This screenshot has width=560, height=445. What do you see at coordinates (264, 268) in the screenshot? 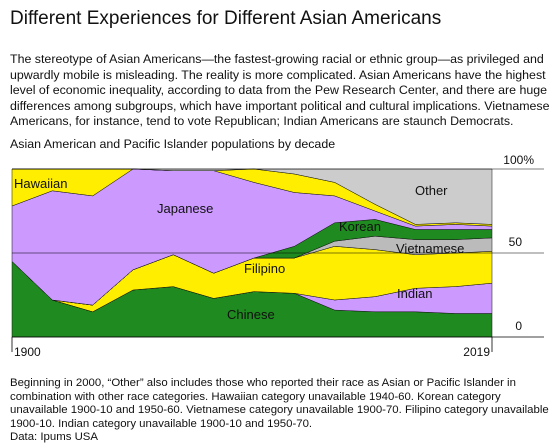
I see `series-label-filipino: Filipino` at bounding box center [264, 268].